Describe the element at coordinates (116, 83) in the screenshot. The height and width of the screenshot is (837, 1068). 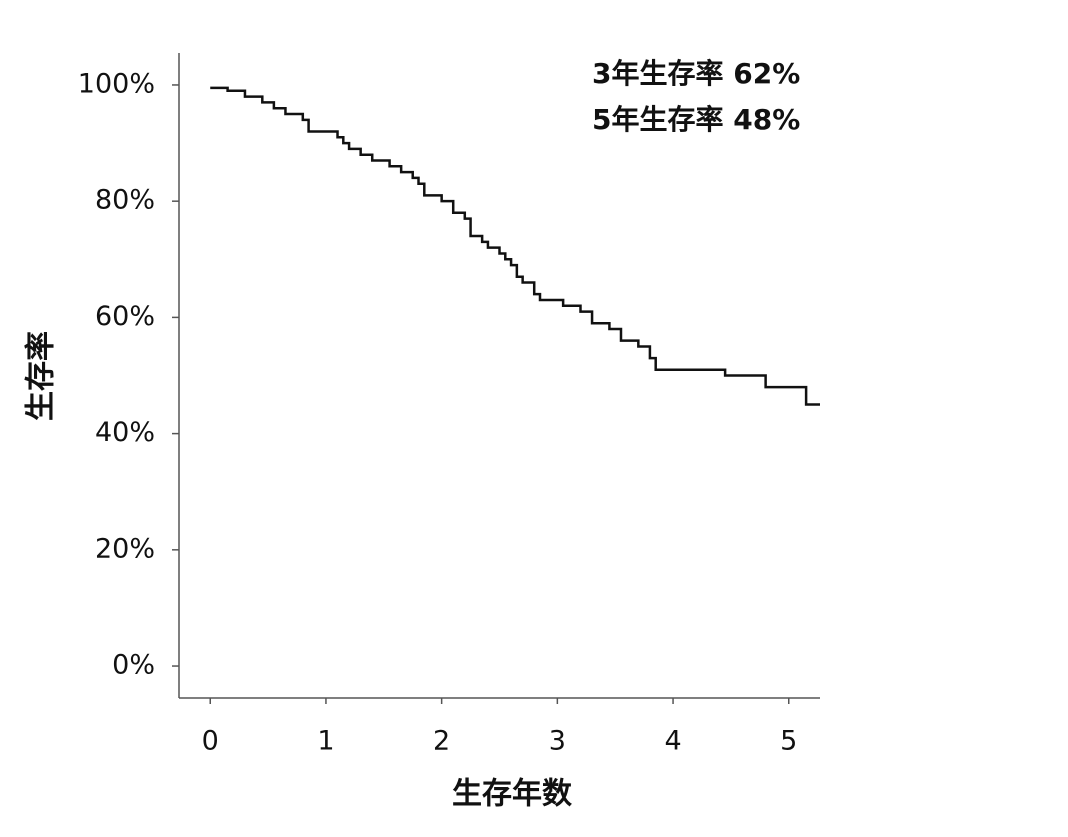
I see `y-tick-label: 100%` at that location.